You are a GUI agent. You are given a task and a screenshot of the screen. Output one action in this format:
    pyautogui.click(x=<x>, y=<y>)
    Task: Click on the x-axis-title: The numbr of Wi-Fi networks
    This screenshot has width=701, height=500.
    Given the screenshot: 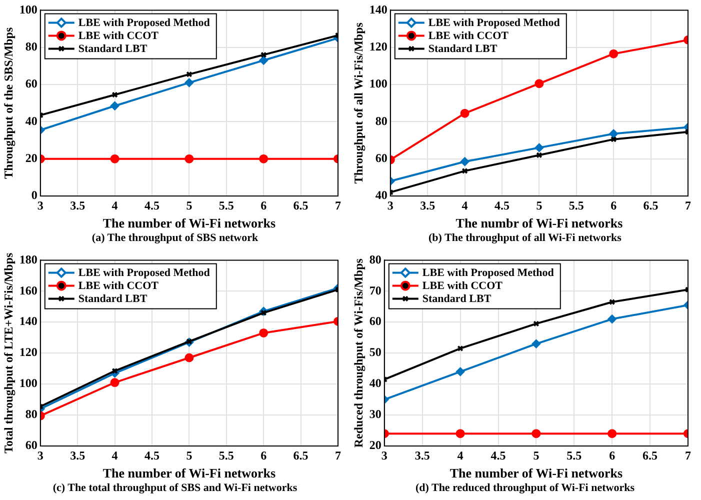 What is the action you would take?
    pyautogui.click(x=539, y=223)
    